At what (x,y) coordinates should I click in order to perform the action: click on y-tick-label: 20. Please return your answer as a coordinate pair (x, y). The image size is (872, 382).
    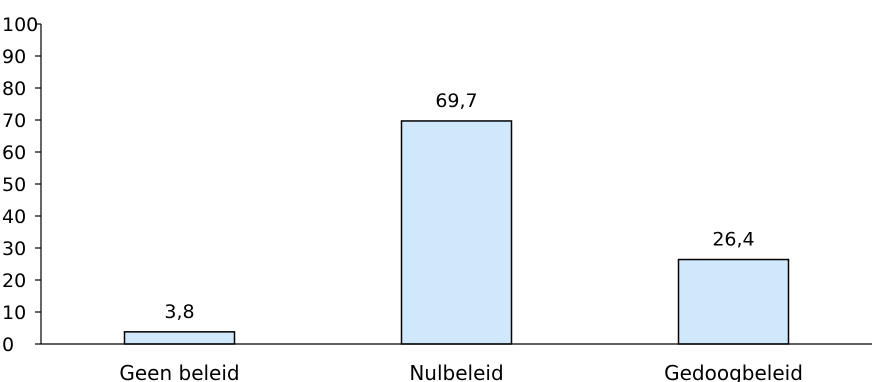
    Looking at the image, I should click on (14, 281).